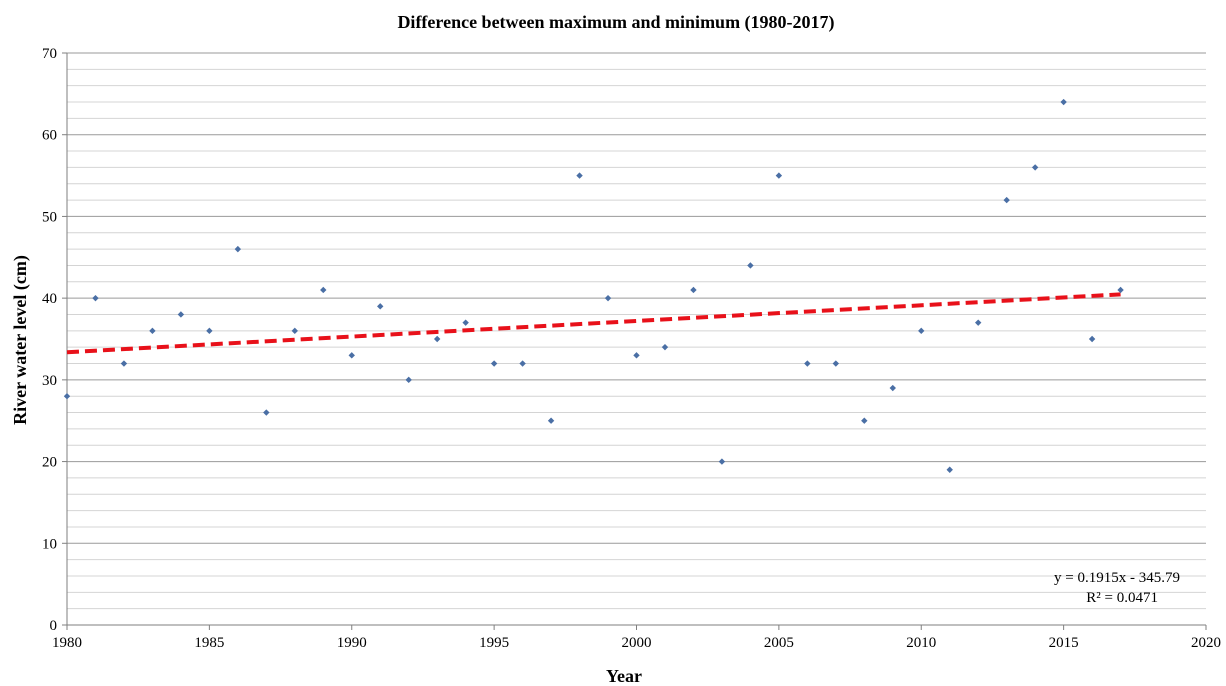 The height and width of the screenshot is (686, 1226). Describe the element at coordinates (1064, 643) in the screenshot. I see `x-tick-label: 2015` at that location.